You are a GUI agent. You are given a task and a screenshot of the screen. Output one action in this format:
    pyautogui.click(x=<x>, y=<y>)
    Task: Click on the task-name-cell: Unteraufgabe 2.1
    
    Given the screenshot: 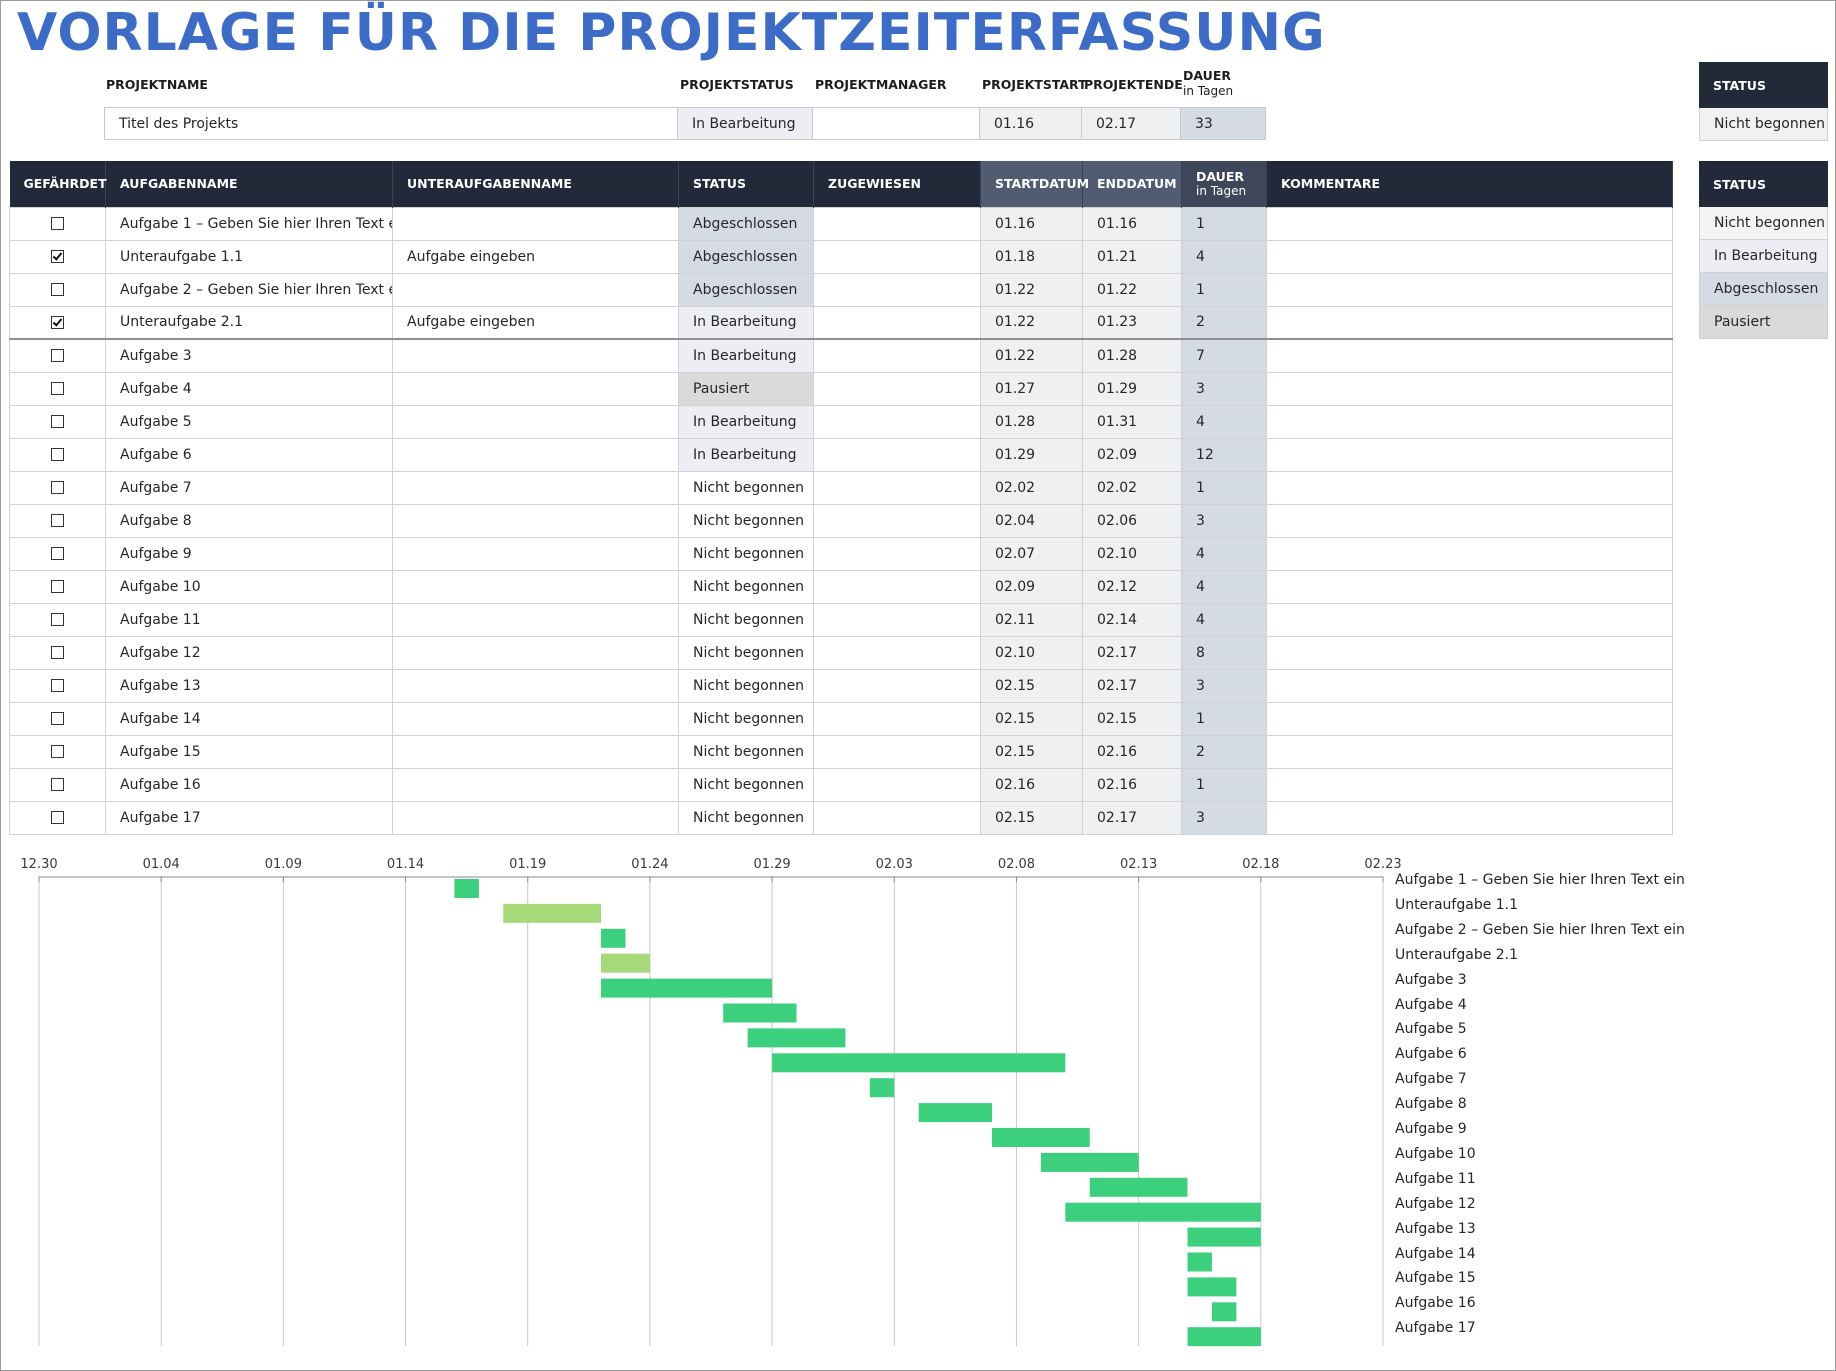 What is the action you would take?
    pyautogui.click(x=249, y=322)
    